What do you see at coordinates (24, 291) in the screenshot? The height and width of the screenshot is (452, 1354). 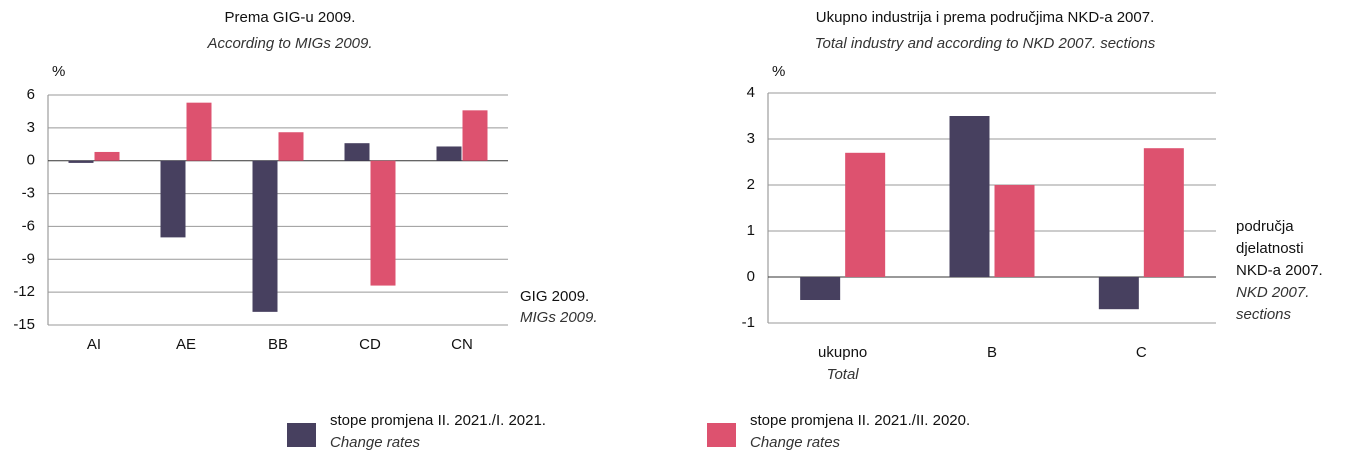 I see `y-tick-label: -12` at bounding box center [24, 291].